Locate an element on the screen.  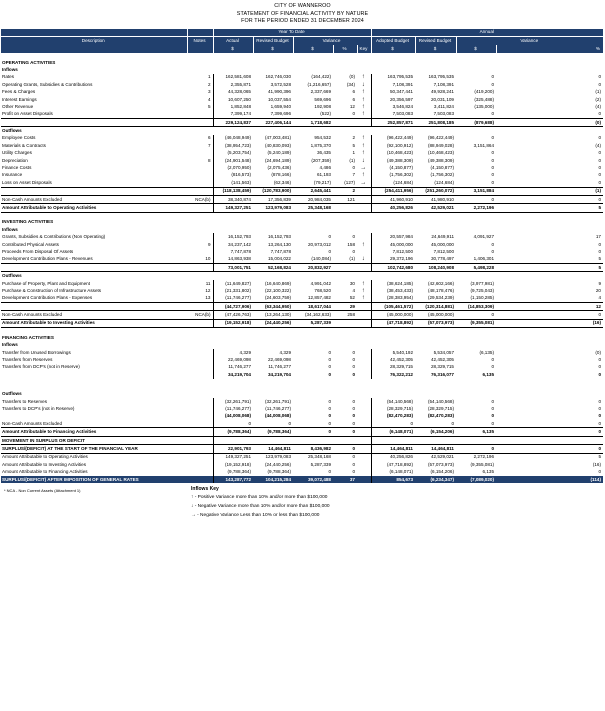
table-row: Outflows is located at coordinates (302, 394).